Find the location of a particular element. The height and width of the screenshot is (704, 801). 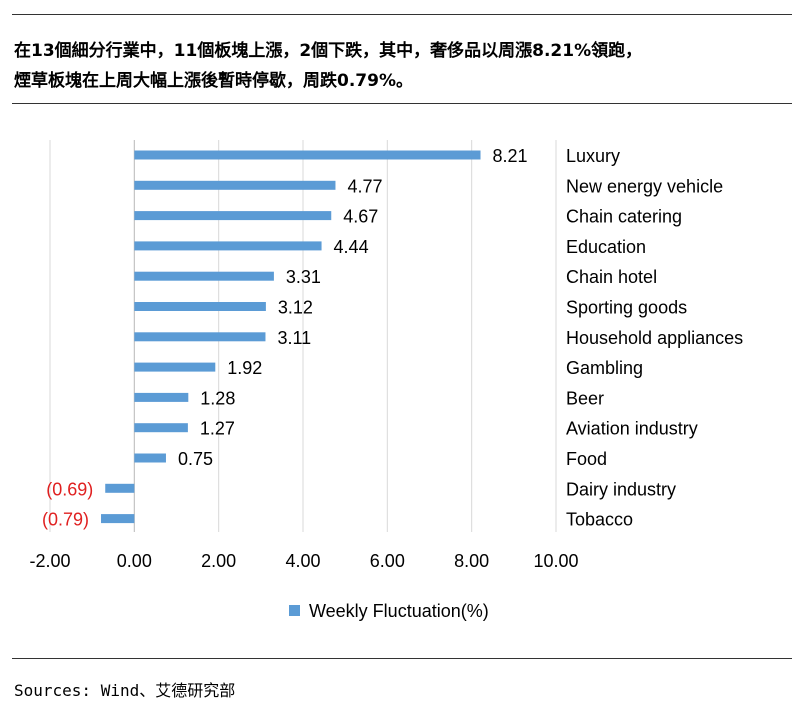

category-label: Chain catering is located at coordinates (624, 217).